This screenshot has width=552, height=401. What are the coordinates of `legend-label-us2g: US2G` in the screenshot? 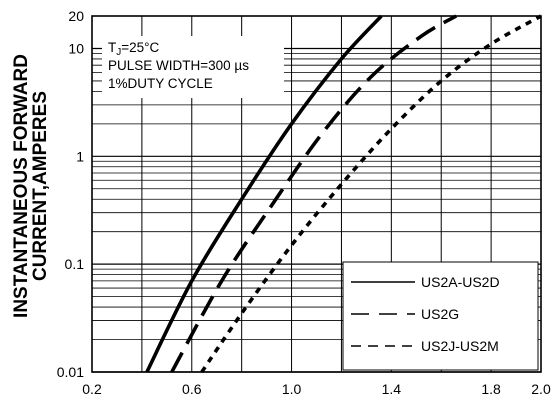 It's located at (440, 314).